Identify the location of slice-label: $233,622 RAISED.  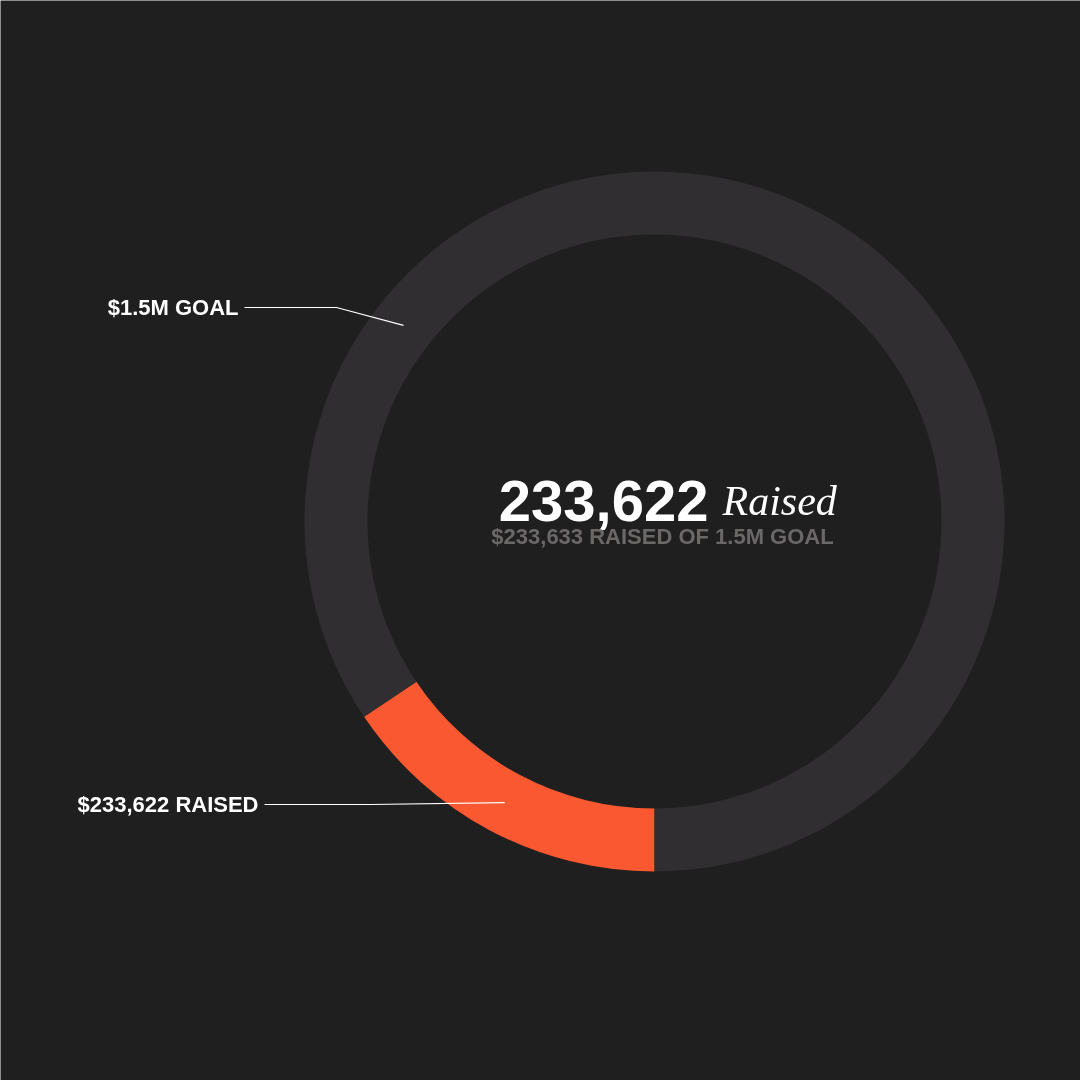
(168, 804).